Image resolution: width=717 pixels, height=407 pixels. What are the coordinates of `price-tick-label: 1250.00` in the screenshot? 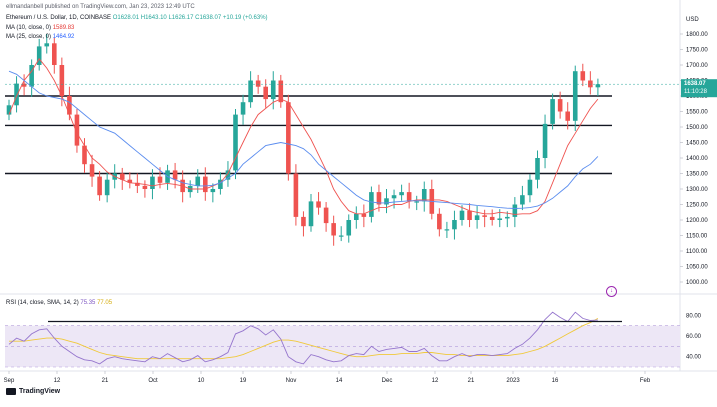 It's located at (697, 206).